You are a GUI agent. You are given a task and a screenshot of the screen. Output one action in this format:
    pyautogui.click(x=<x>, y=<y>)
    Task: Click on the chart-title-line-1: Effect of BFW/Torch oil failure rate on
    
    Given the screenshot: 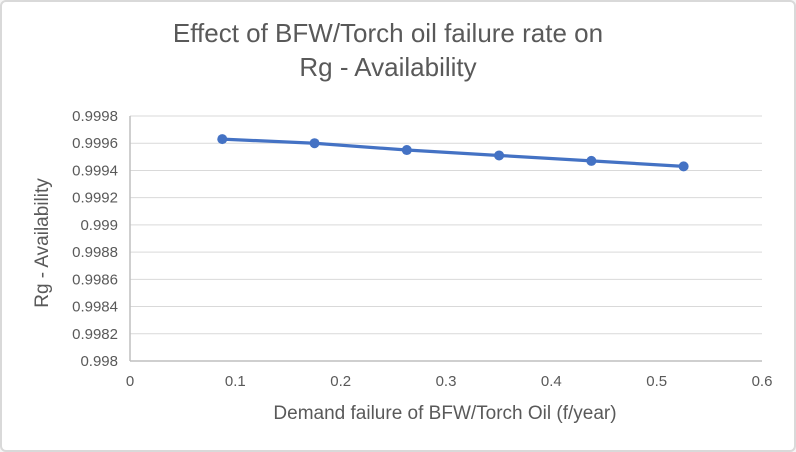 What is the action you would take?
    pyautogui.click(x=388, y=33)
    